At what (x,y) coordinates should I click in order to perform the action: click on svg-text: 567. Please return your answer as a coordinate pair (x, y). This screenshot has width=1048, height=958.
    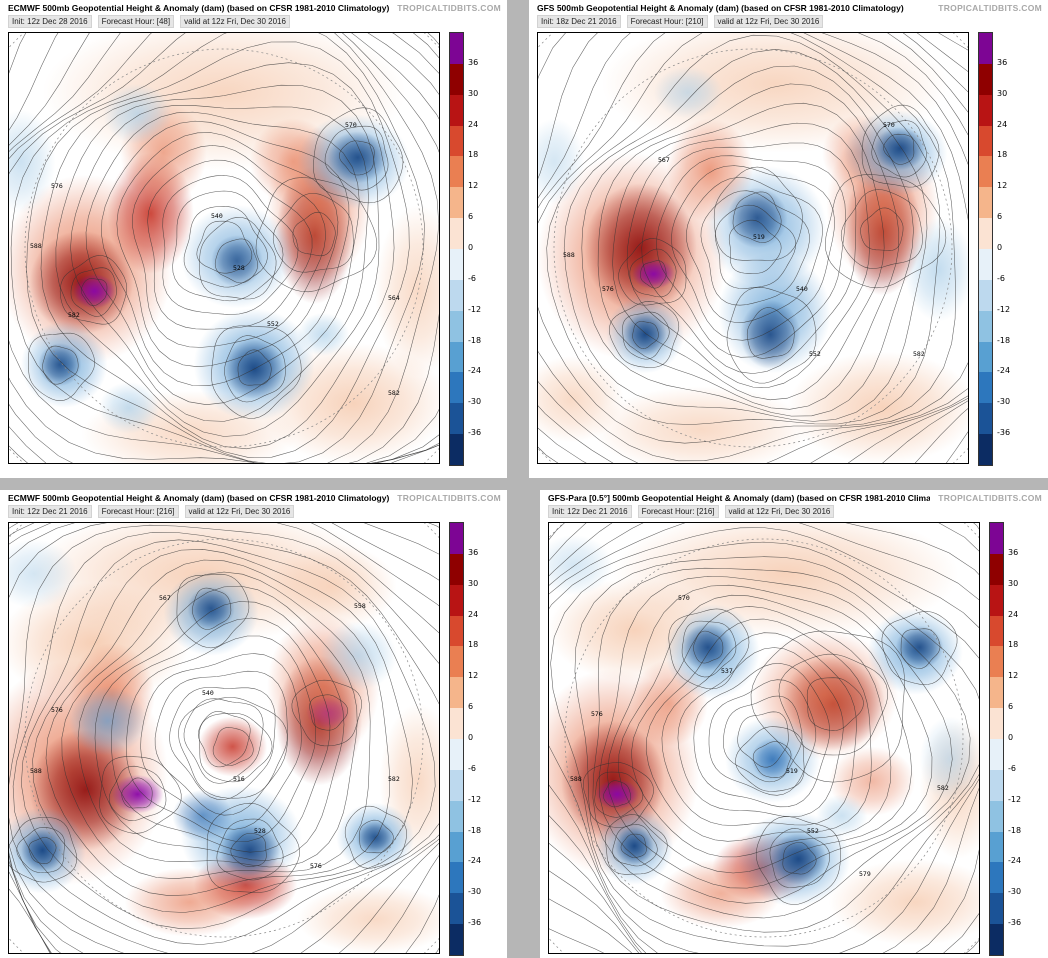
    Looking at the image, I should click on (165, 598).